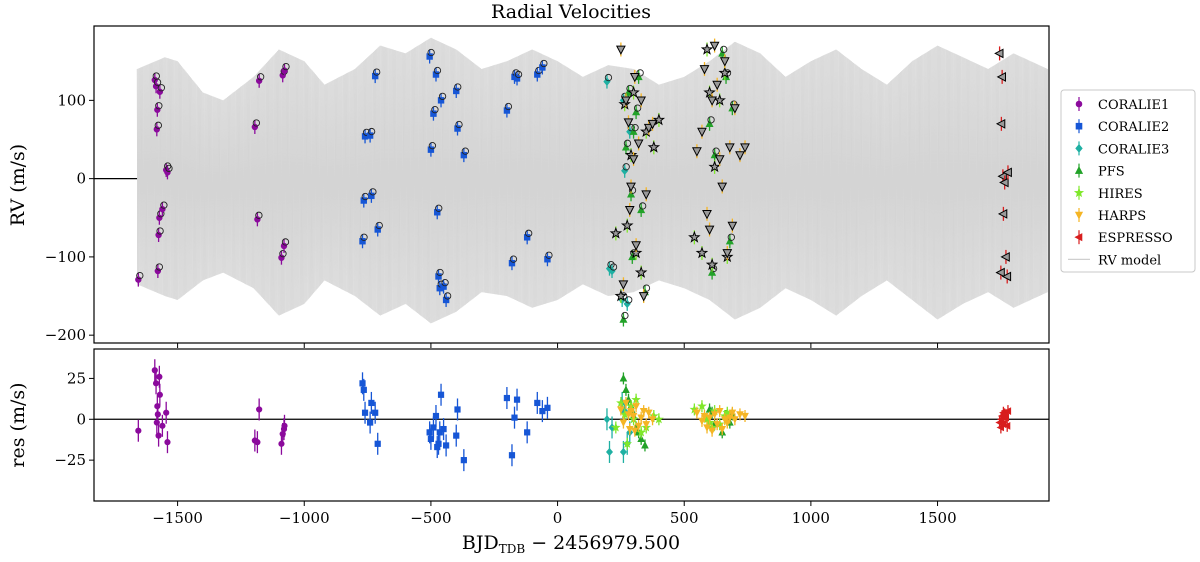 This screenshot has width=1200, height=562. Describe the element at coordinates (65, 335) in the screenshot. I see `top-y-tick-label: −200` at that location.